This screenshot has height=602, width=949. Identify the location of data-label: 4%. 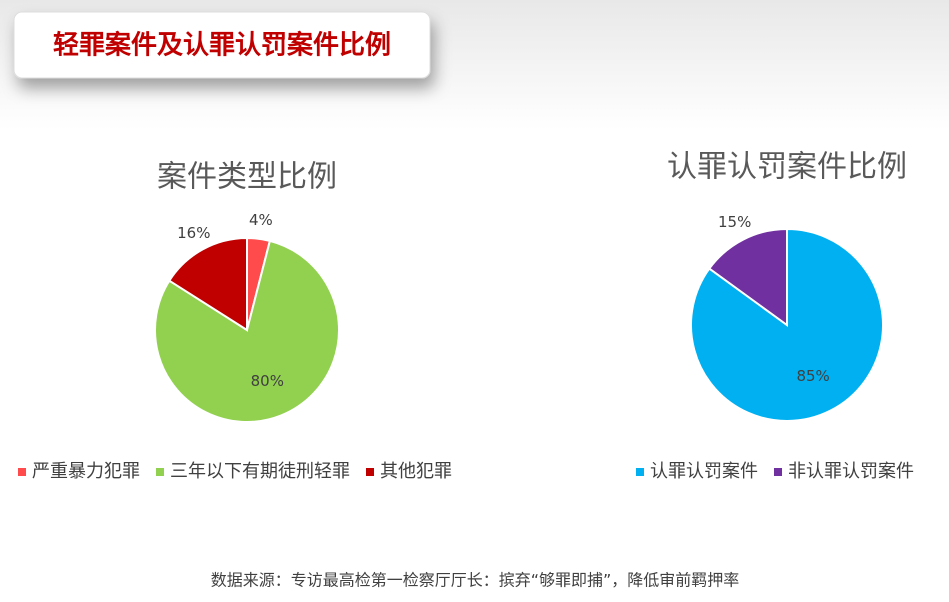
(261, 220).